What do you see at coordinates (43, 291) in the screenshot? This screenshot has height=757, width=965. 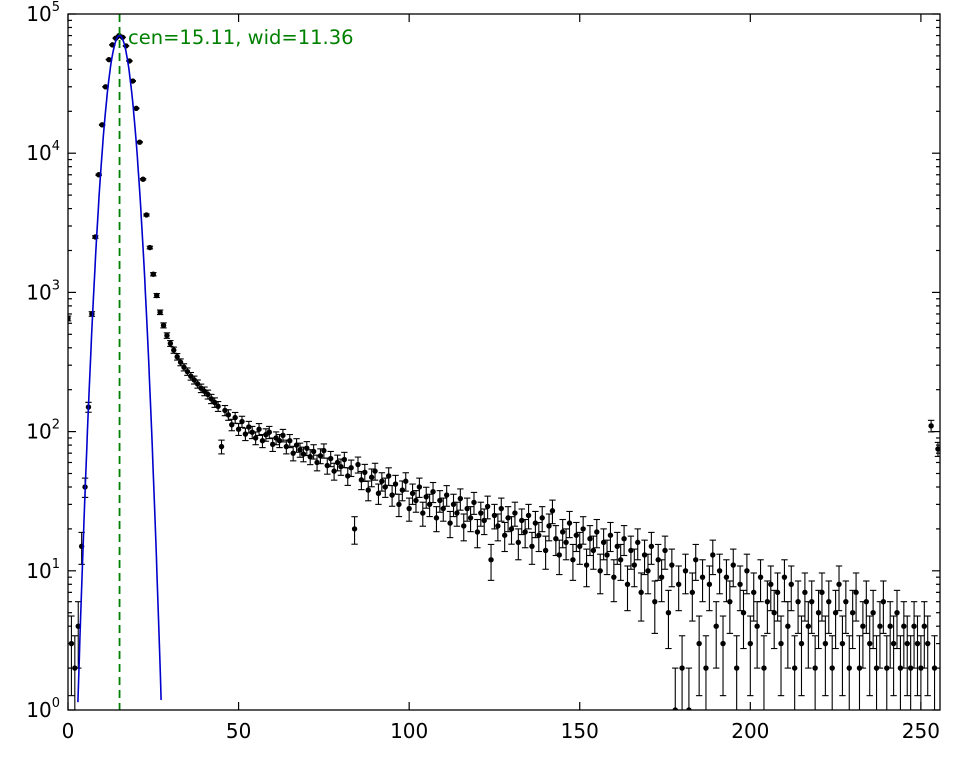 I see `y-tick-label: 103` at bounding box center [43, 291].